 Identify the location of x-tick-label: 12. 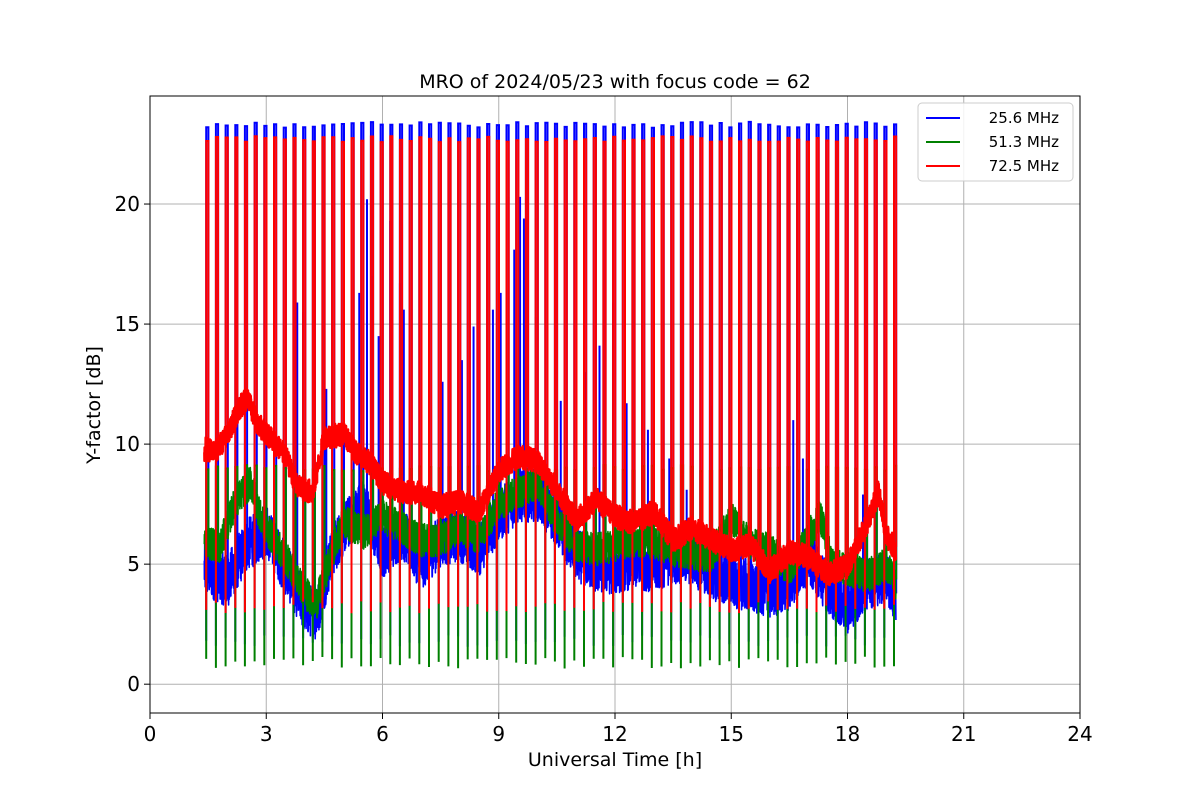
(614, 734).